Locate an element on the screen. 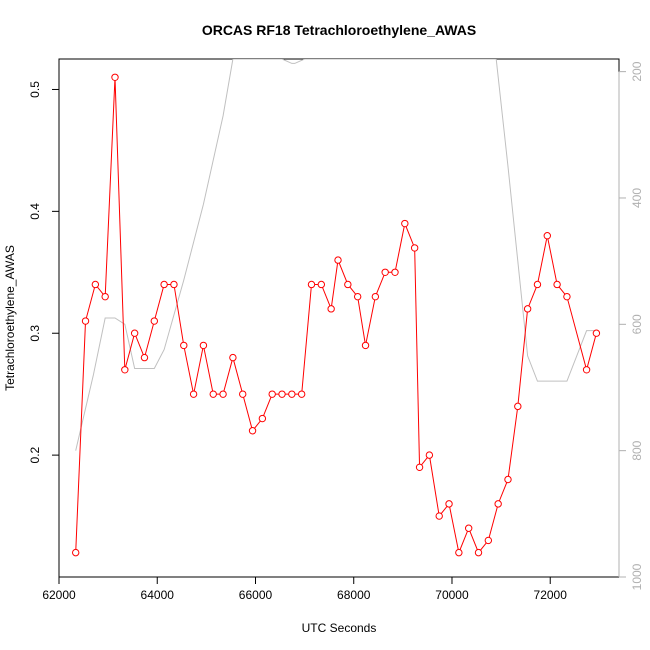 The height and width of the screenshot is (650, 650). x-axis-label: UTC Seconds is located at coordinates (339, 628).